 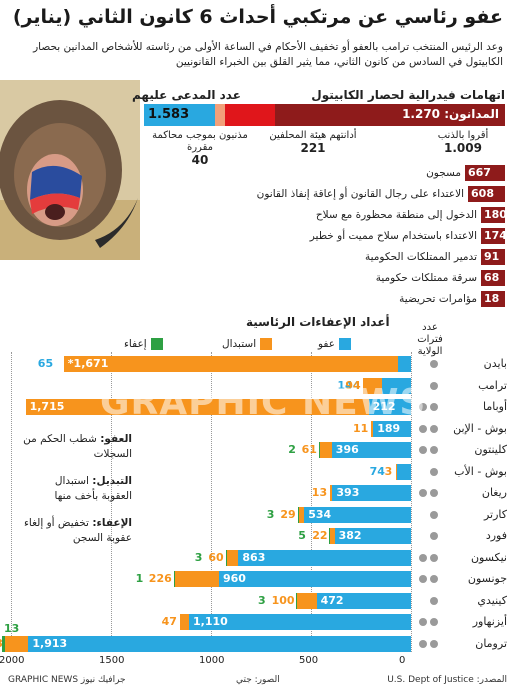 What do you see at coordinates (12, 628) in the screenshot?
I see `remission-value: 13` at bounding box center [12, 628].